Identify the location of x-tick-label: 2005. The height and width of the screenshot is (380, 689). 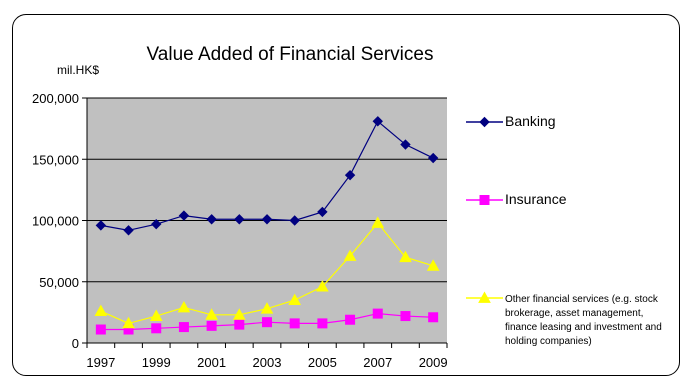
(322, 362).